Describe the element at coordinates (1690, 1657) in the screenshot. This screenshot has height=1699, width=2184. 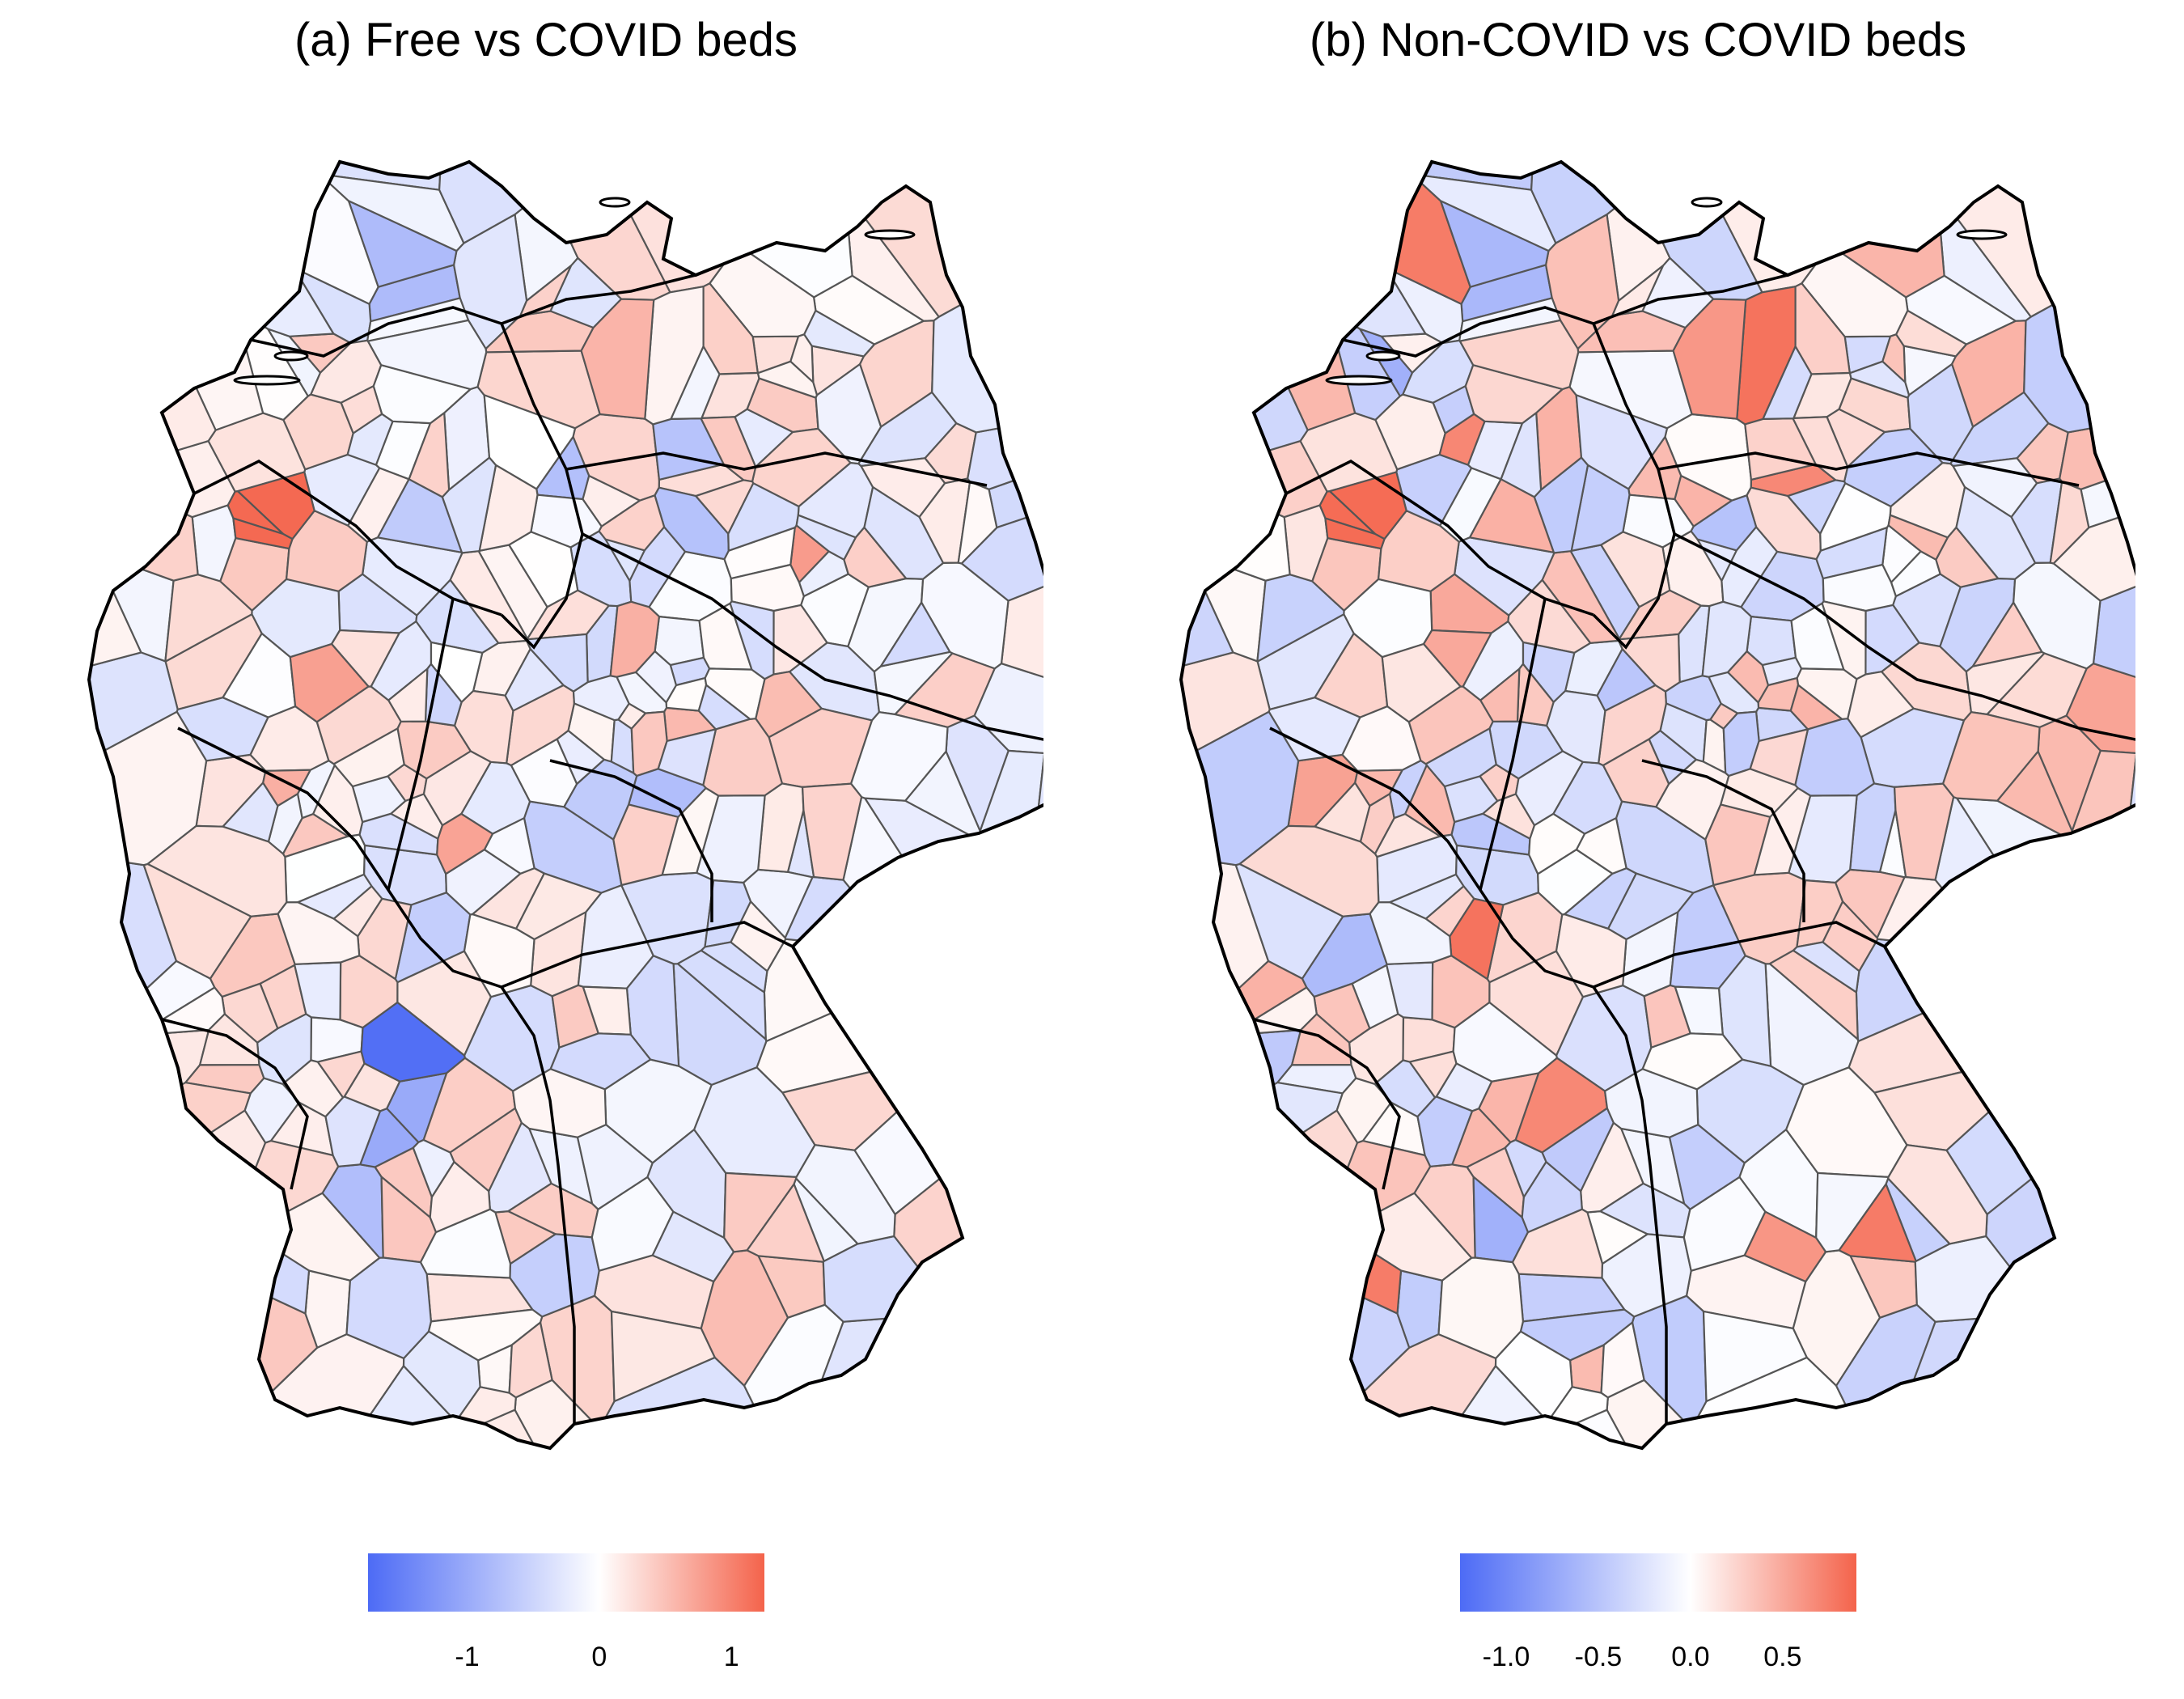
I see `legend-tick-label: 0.0` at that location.